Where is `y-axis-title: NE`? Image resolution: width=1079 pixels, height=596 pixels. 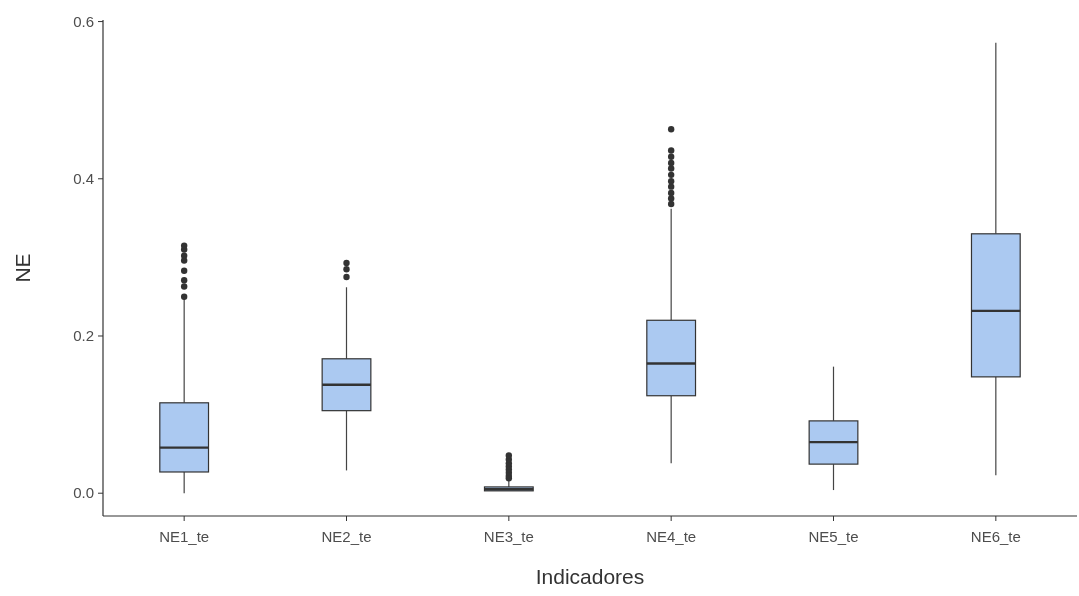
y-axis-title: NE is located at coordinates (22, 268).